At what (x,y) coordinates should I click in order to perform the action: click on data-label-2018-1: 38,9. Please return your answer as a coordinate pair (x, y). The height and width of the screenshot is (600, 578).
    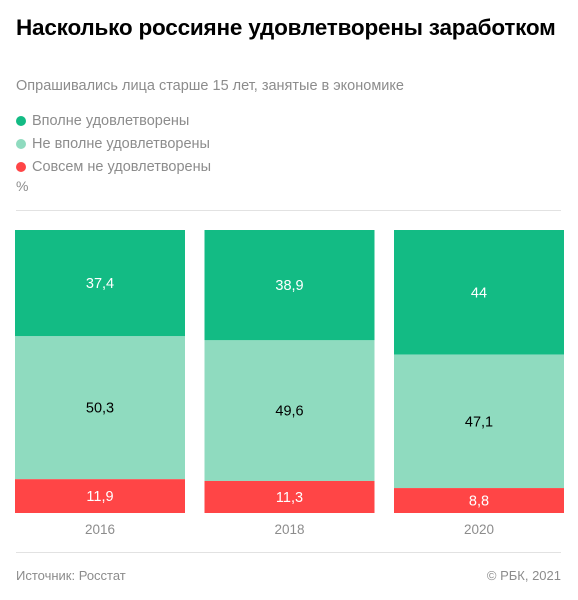
    Looking at the image, I should click on (289, 286).